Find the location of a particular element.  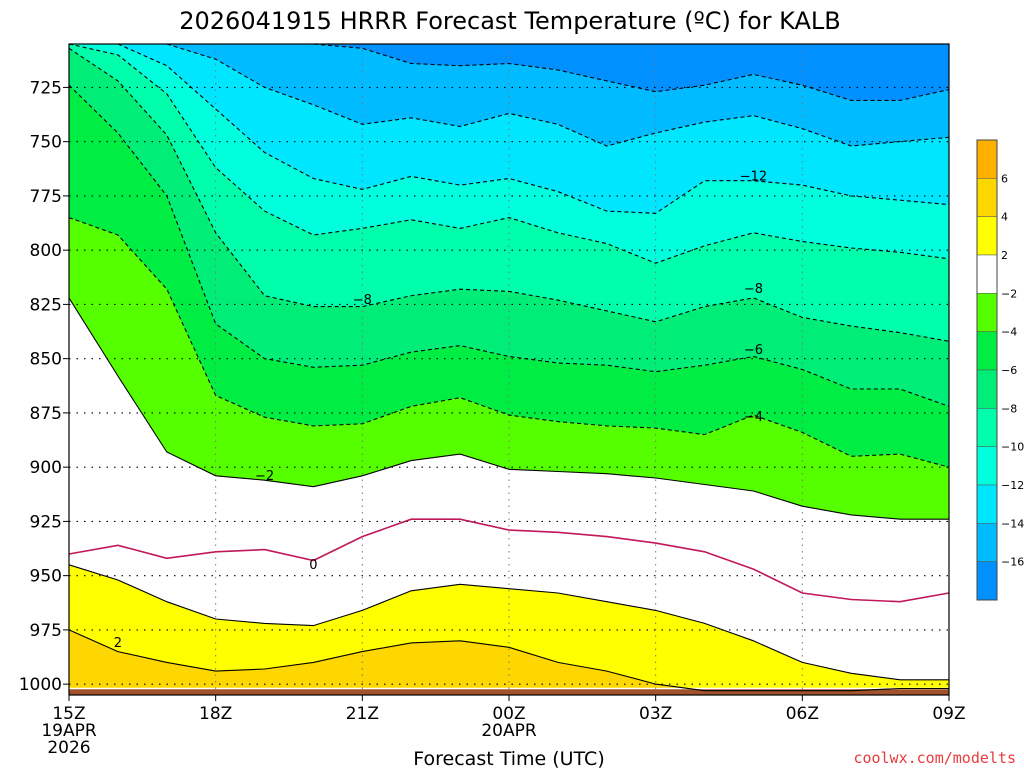

x-tick-label: 06Z is located at coordinates (802, 714).